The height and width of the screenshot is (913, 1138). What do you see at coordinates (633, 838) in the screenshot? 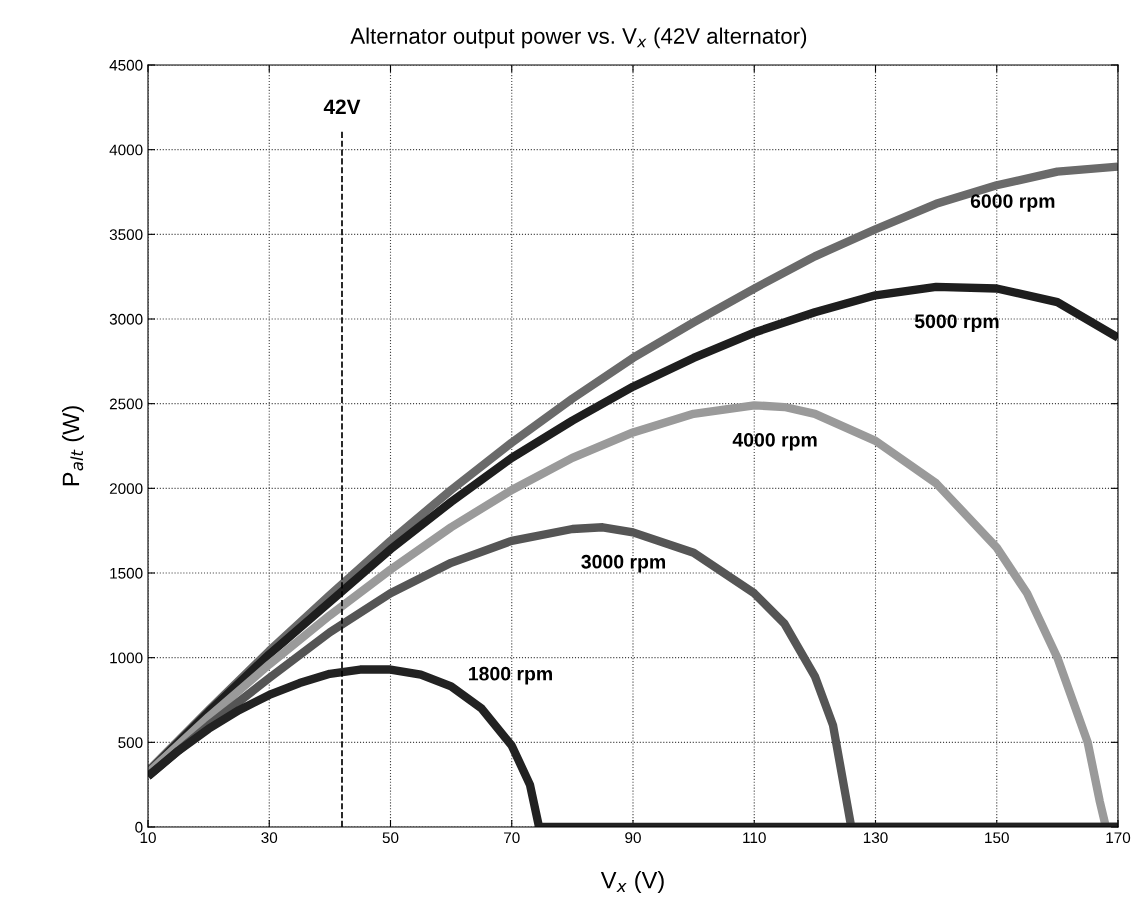
I see `x-tick-label: 90` at bounding box center [633, 838].